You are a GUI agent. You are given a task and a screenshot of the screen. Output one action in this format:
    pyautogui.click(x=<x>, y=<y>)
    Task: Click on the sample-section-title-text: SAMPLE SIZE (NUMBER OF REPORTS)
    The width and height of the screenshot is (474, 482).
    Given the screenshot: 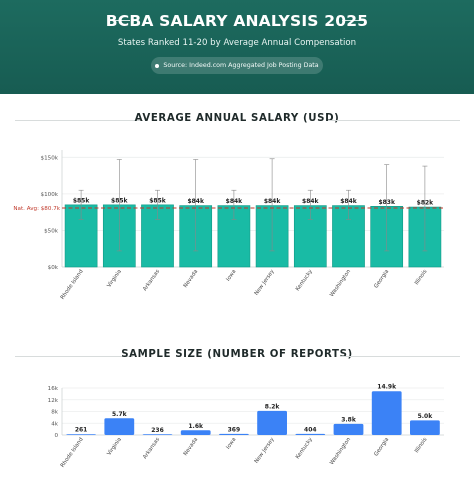 What is the action you would take?
    pyautogui.click(x=237, y=354)
    